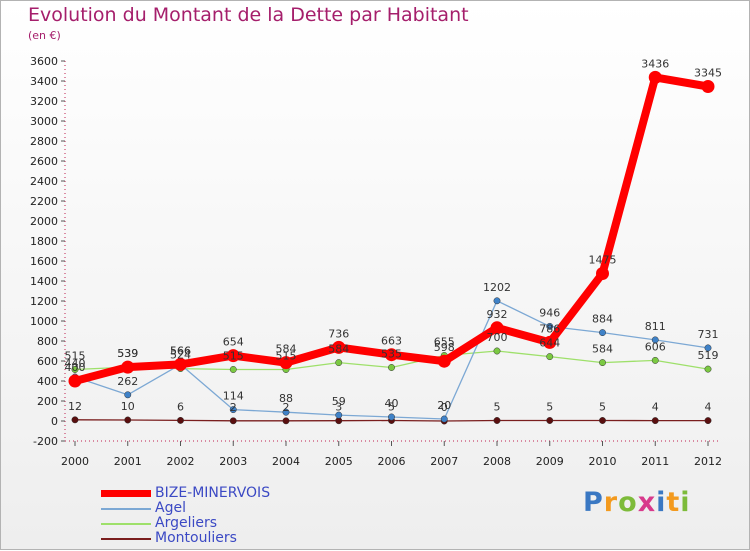 This screenshot has width=750, height=551. Describe the element at coordinates (444, 461) in the screenshot. I see `x-tick-label: 2007` at that location.